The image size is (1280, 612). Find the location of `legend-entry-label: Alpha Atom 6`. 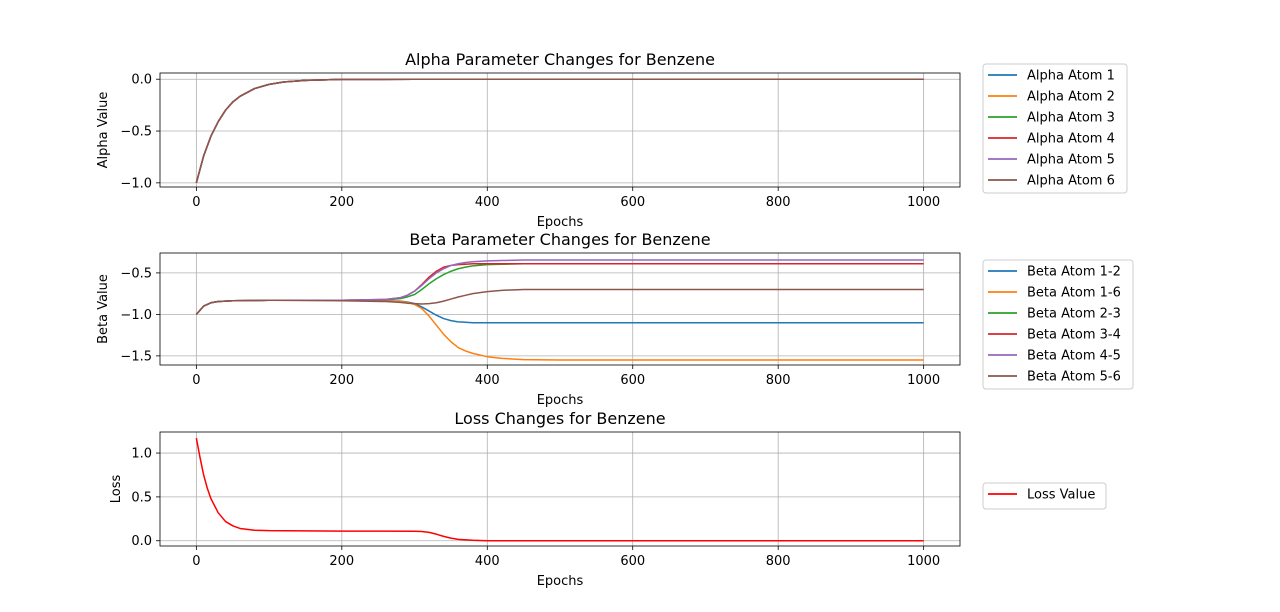

legend-entry-label: Alpha Atom 6 is located at coordinates (1071, 181).